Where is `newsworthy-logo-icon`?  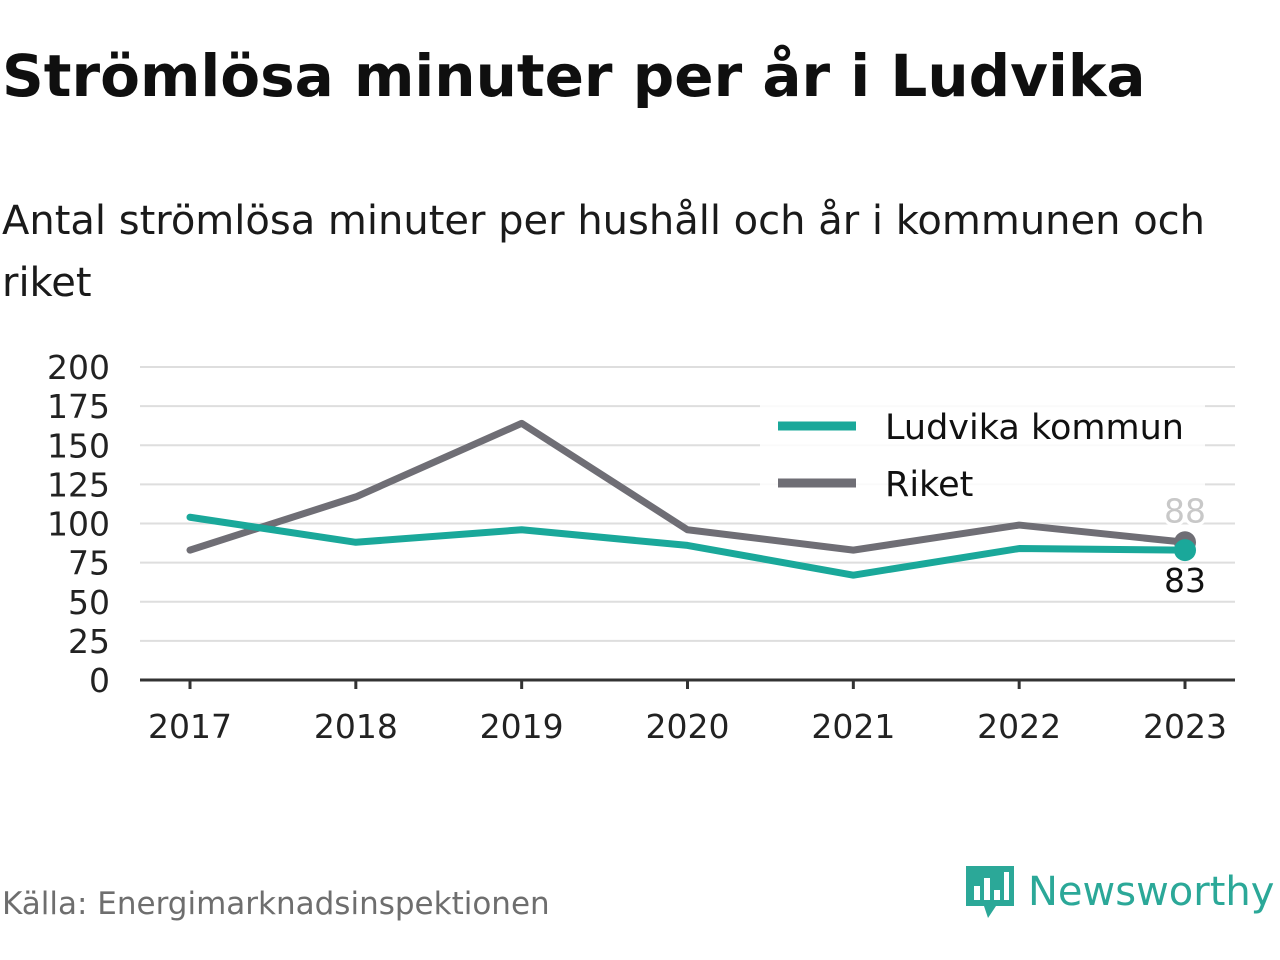 newsworthy-logo-icon is located at coordinates (990, 892).